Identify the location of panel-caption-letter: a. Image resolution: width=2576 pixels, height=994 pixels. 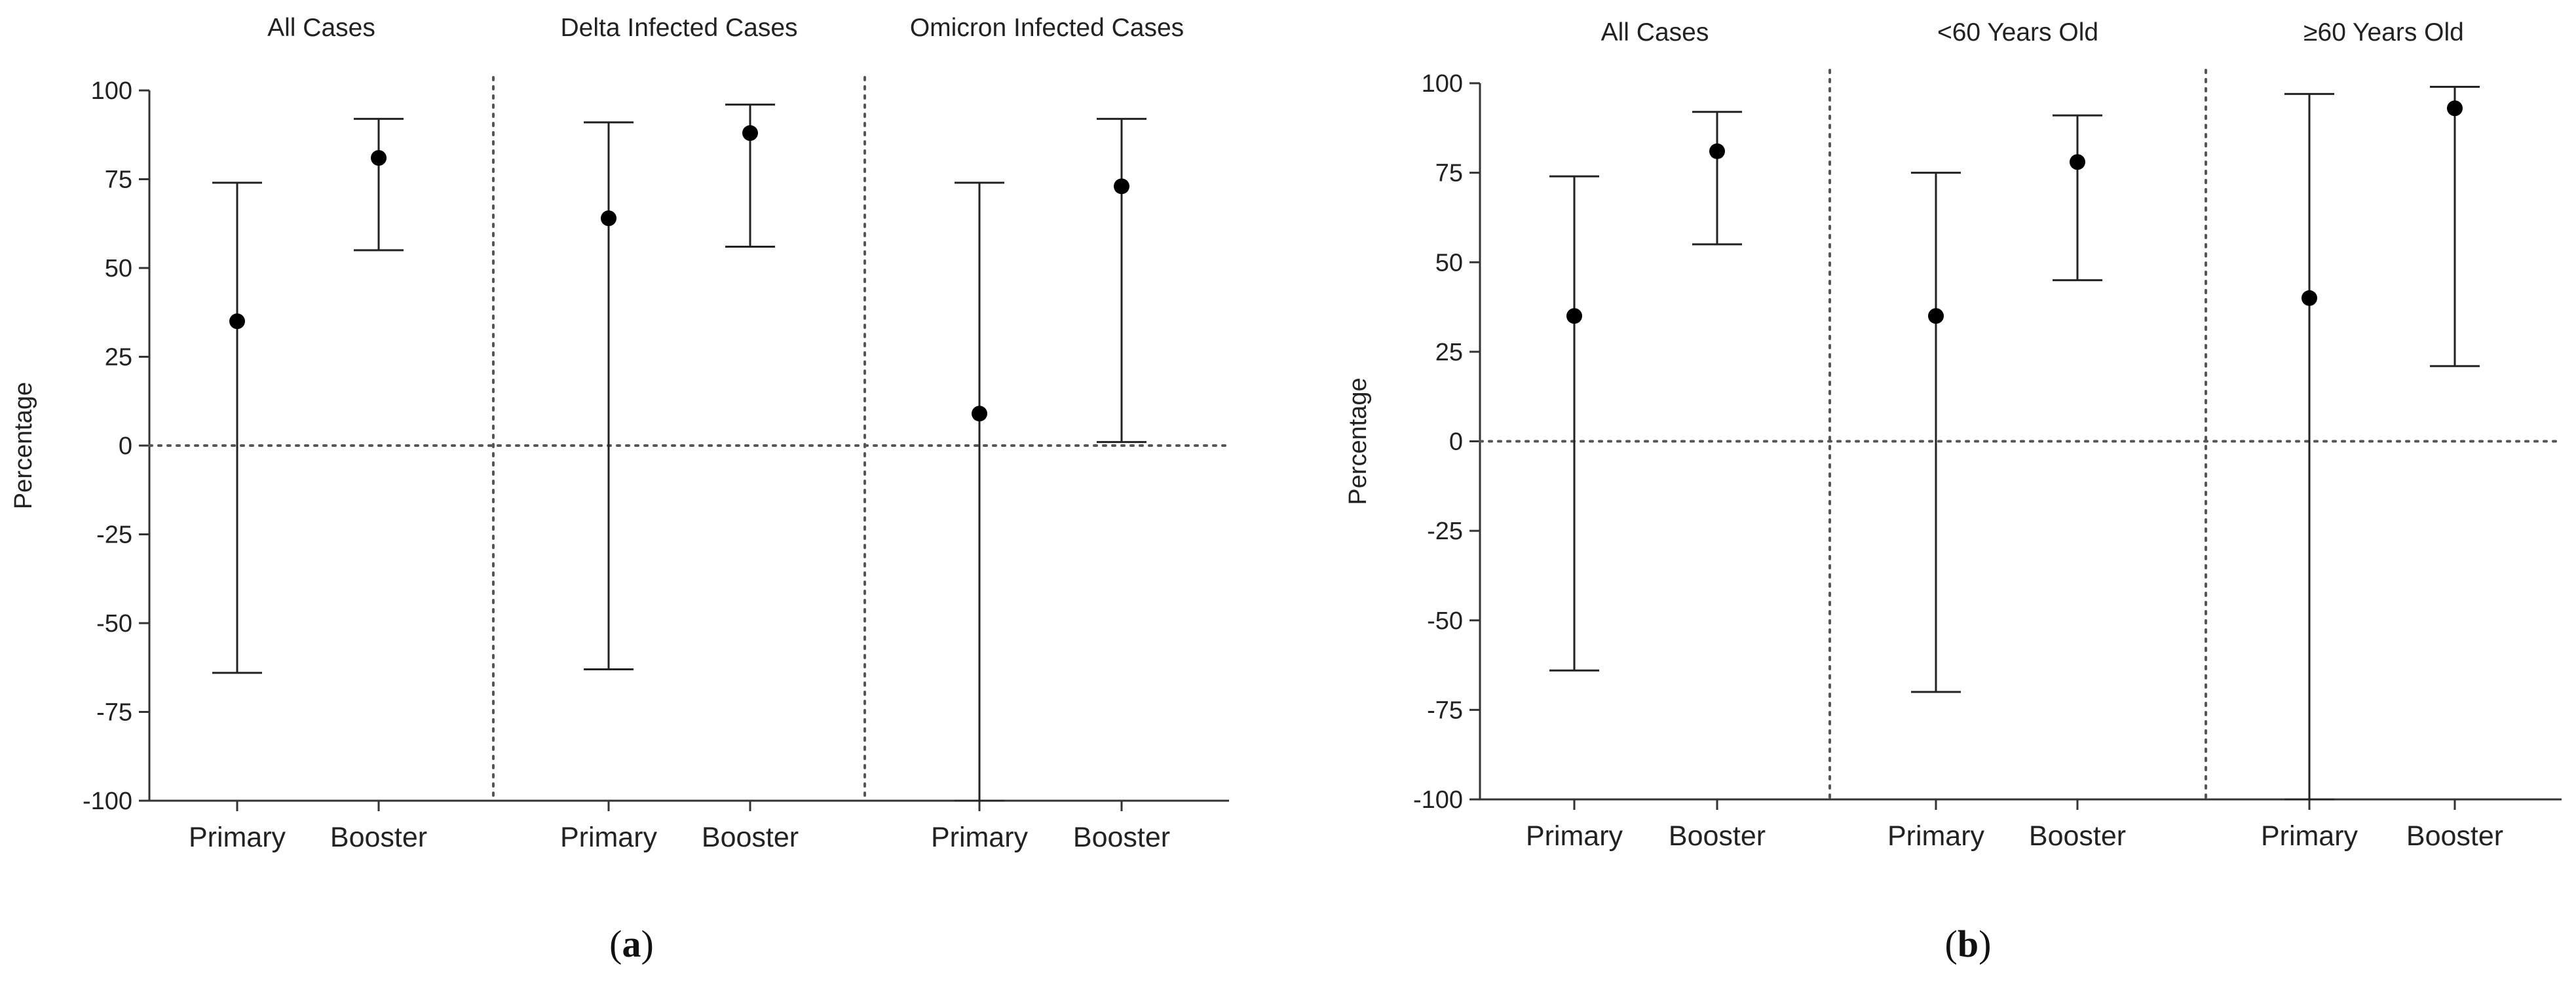
(631, 944).